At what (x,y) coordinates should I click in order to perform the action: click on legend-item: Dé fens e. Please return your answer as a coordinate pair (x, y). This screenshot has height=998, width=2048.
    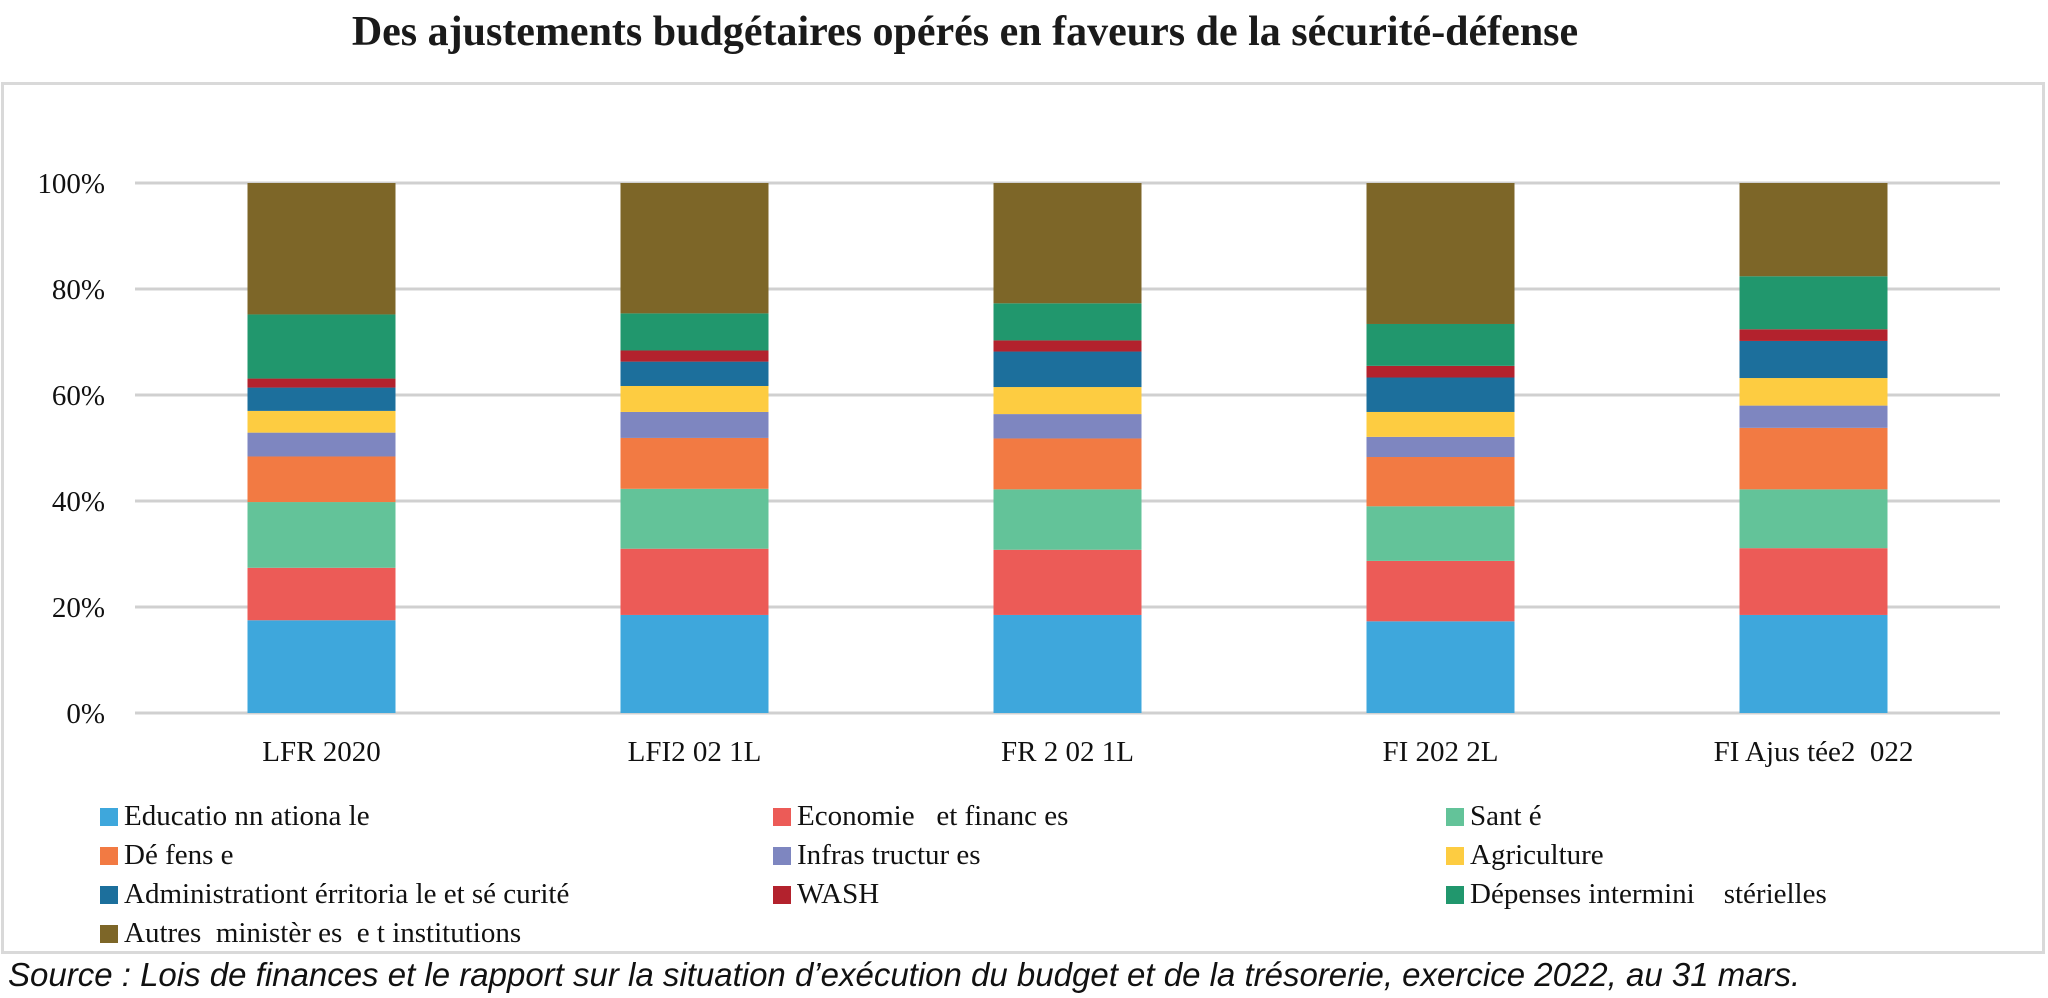
    Looking at the image, I should click on (436, 855).